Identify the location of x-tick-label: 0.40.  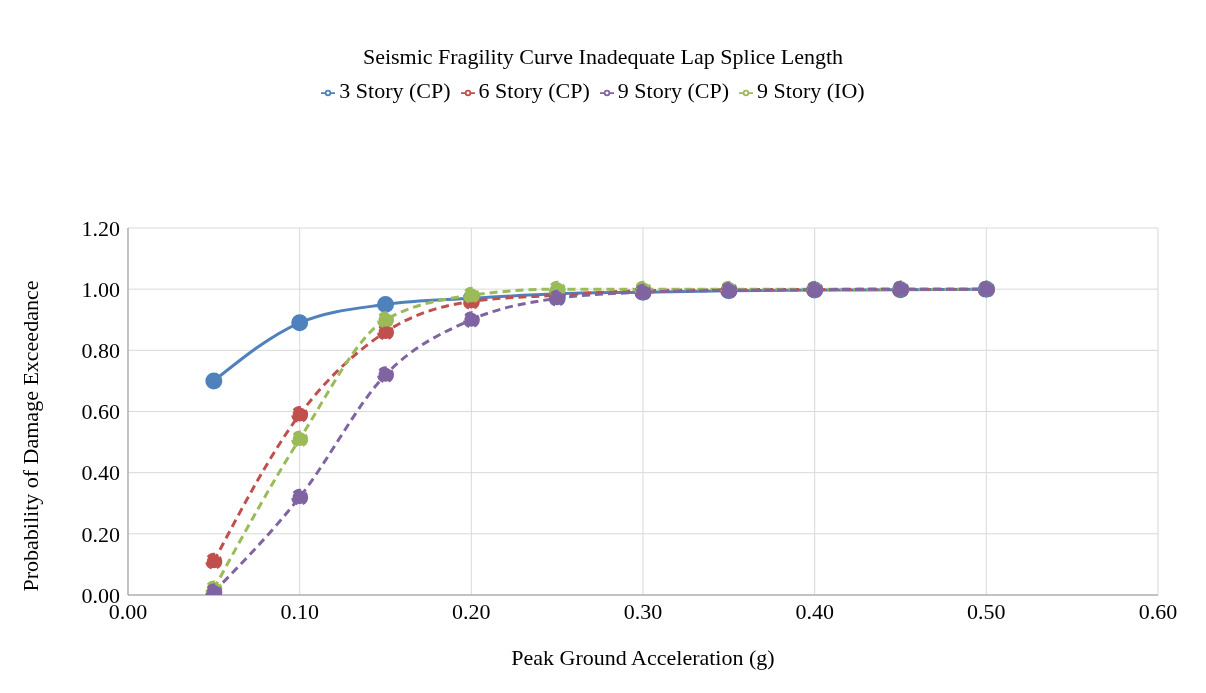
(814, 611).